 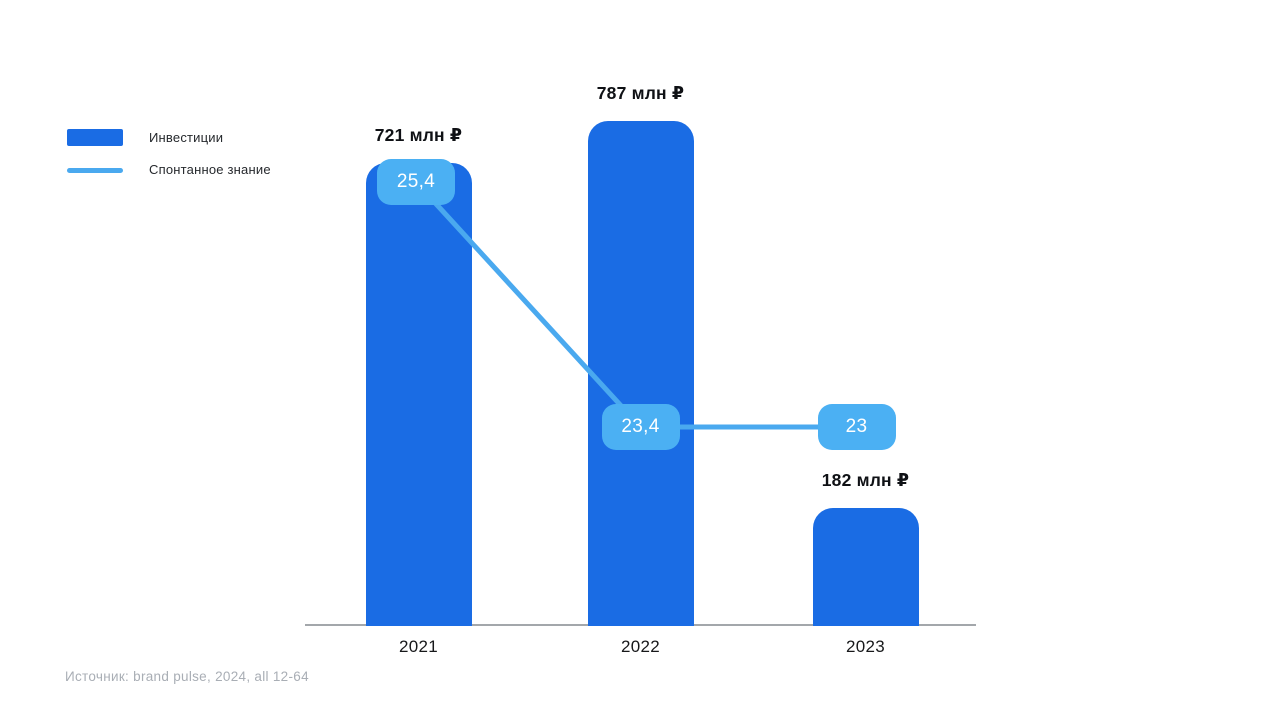 I want to click on investments-bar-swatch-icon, so click(x=95, y=137).